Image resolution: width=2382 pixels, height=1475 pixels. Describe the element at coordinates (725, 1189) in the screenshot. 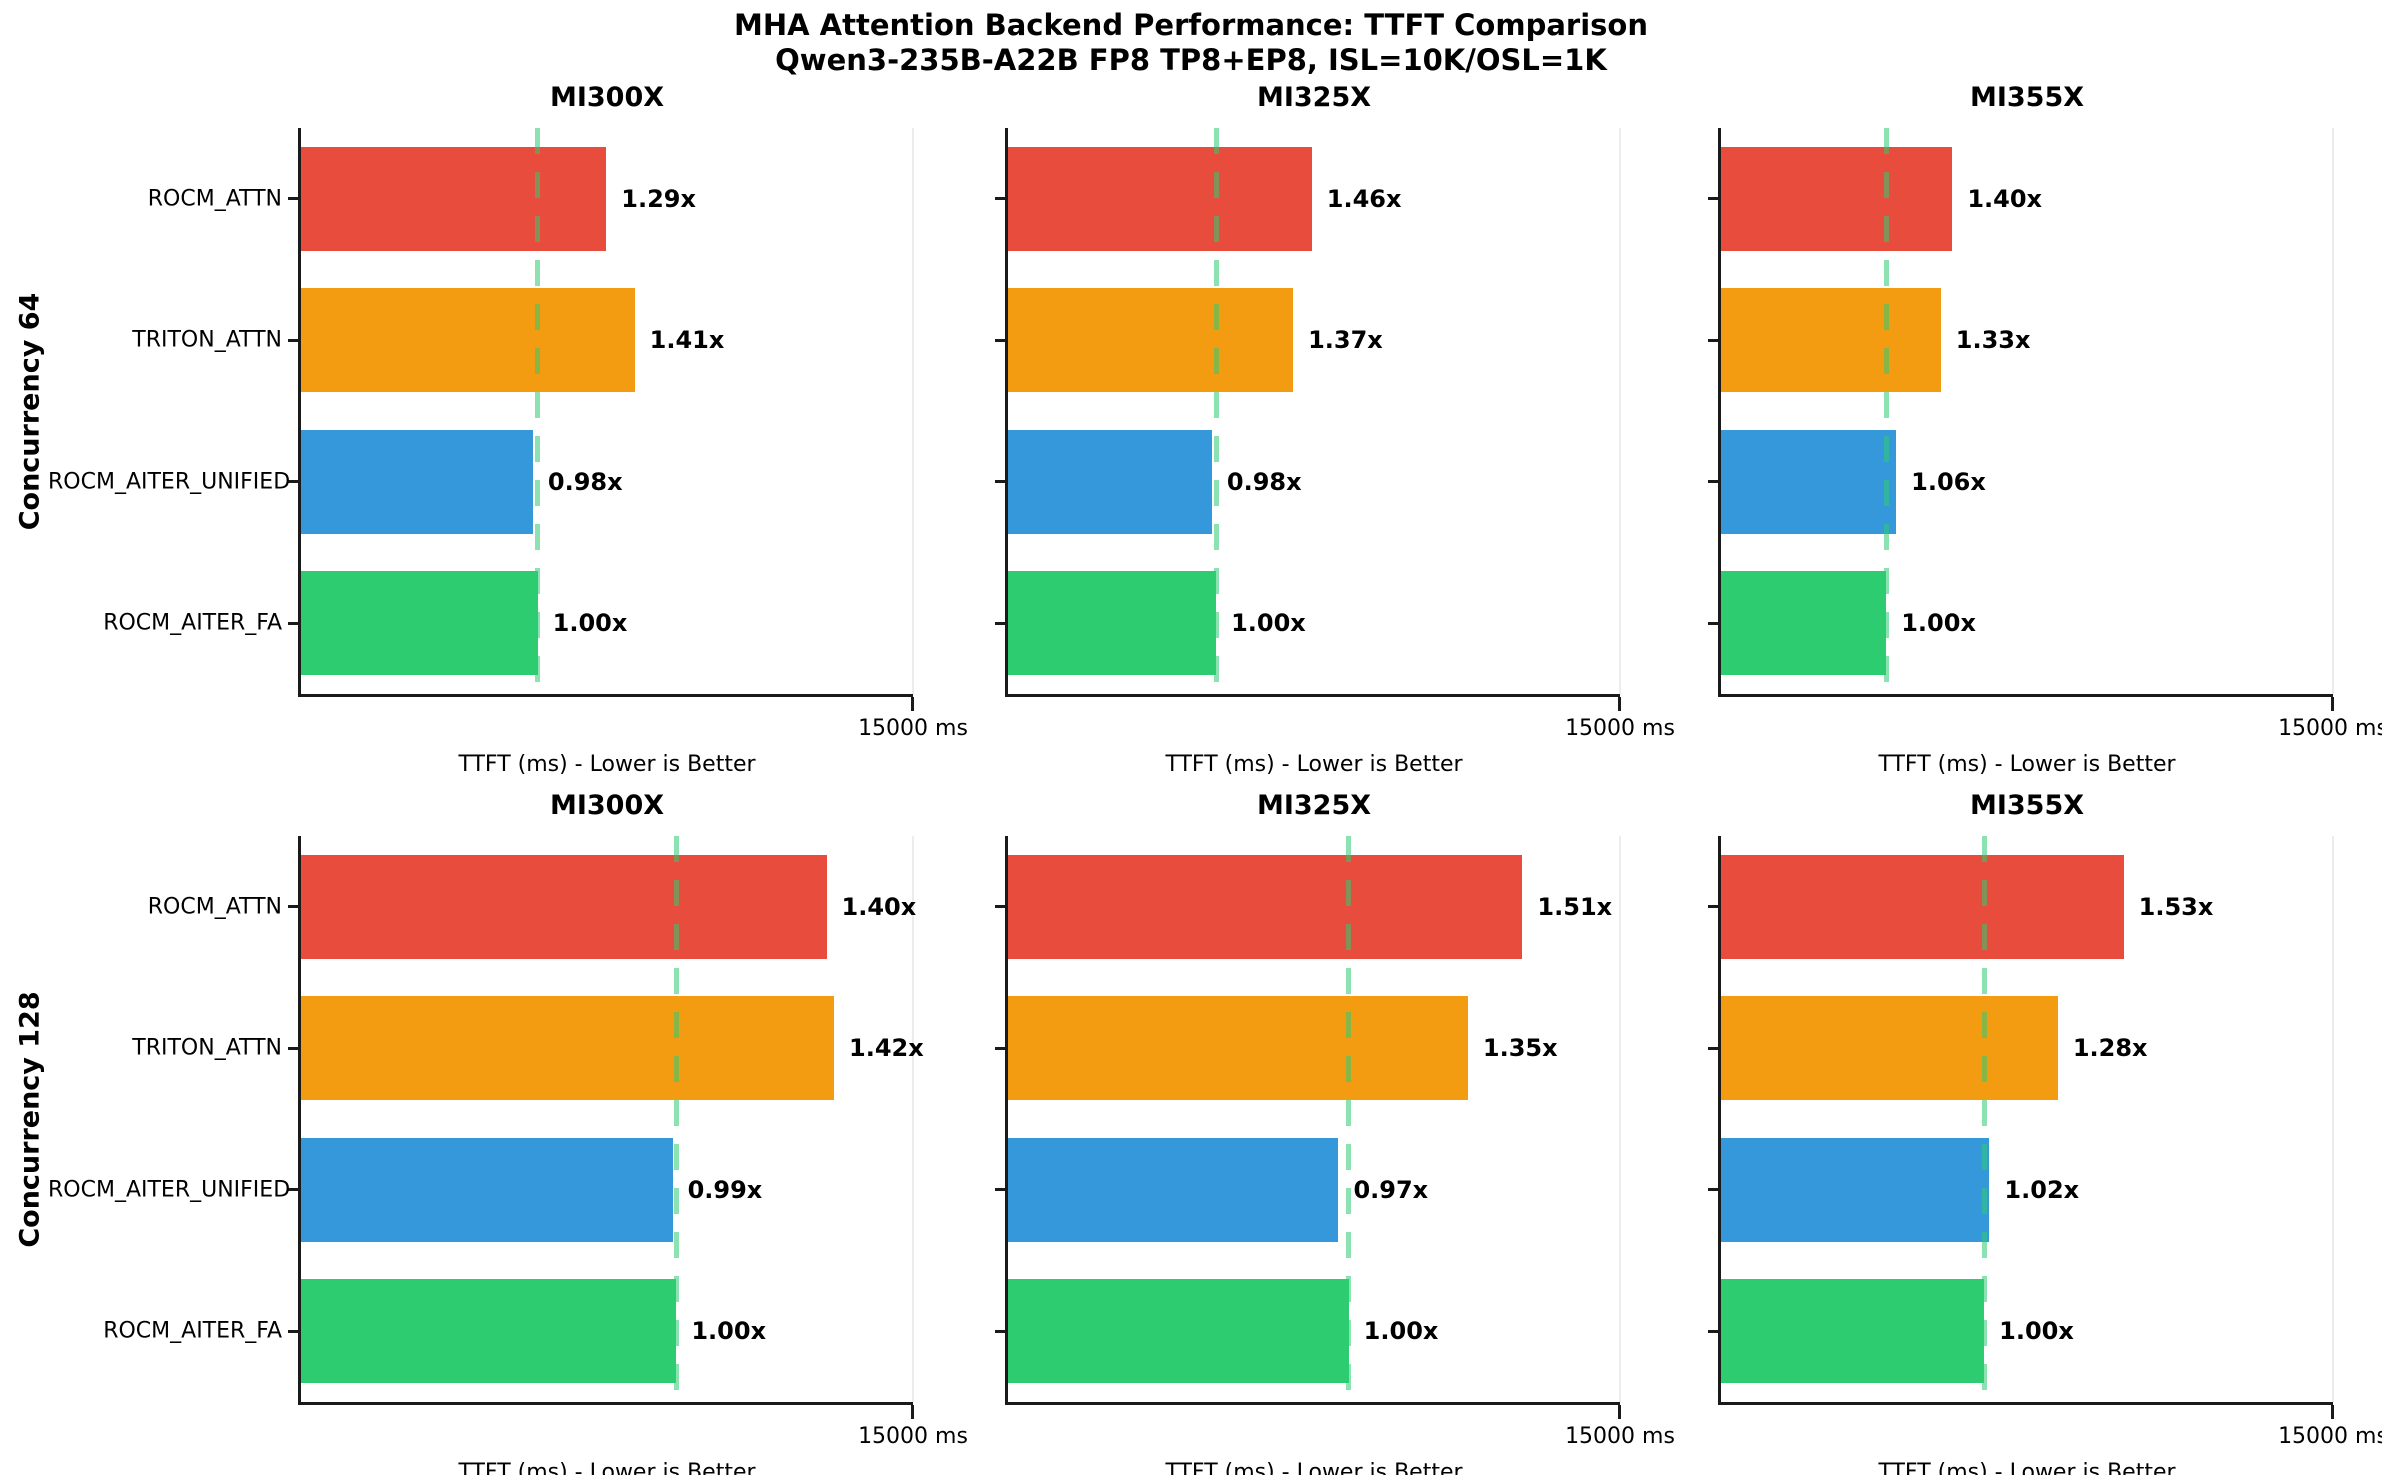

I see `bar-value-label: 0.99x` at that location.